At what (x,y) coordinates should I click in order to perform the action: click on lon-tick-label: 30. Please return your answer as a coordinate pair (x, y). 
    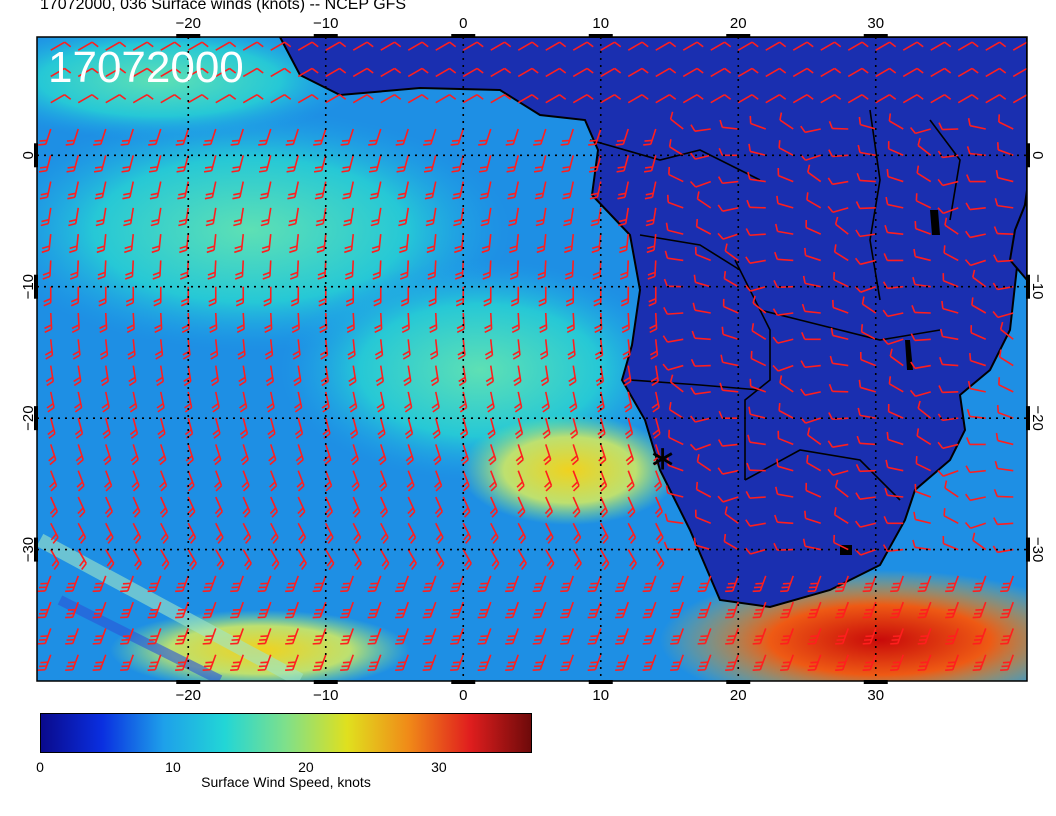
    Looking at the image, I should click on (875, 693).